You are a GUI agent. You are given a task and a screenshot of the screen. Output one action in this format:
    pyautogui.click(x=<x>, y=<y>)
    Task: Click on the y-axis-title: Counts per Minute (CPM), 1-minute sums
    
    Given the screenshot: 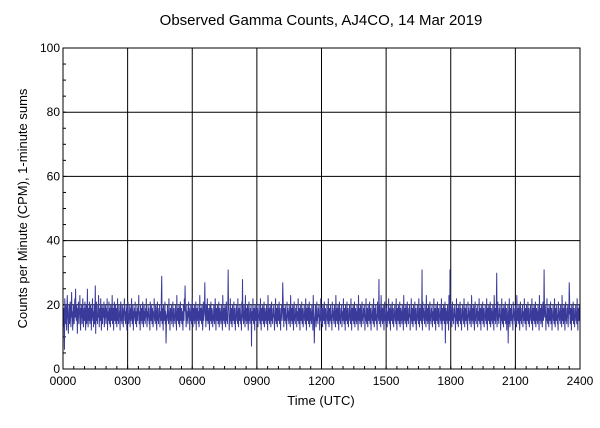 What is the action you would take?
    pyautogui.click(x=22, y=208)
    